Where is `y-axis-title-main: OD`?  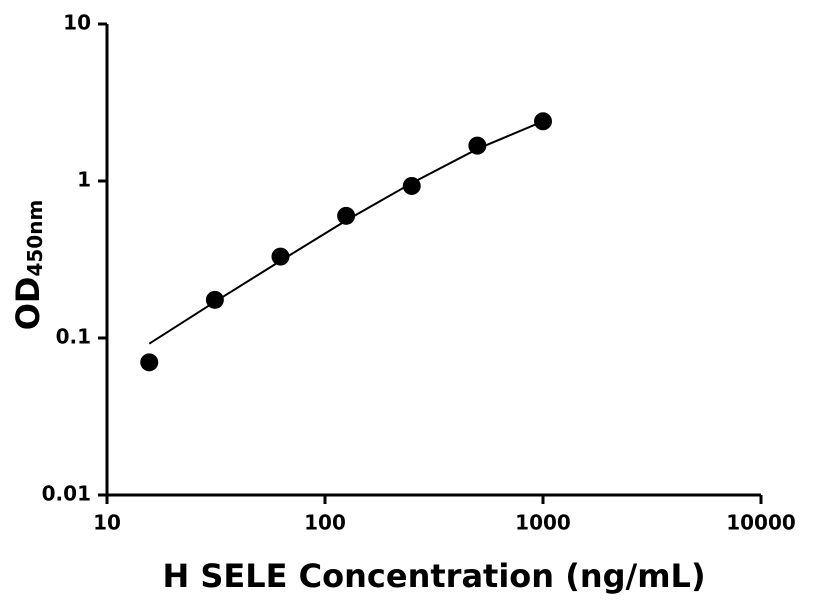
y-axis-title-main: OD is located at coordinates (28, 304).